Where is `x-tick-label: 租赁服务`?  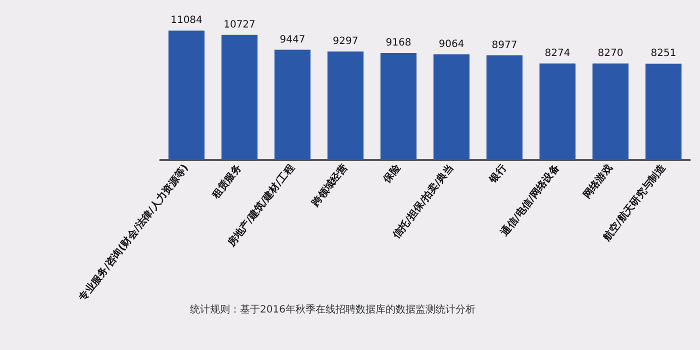 x-tick-label: 租赁服务 is located at coordinates (226, 182).